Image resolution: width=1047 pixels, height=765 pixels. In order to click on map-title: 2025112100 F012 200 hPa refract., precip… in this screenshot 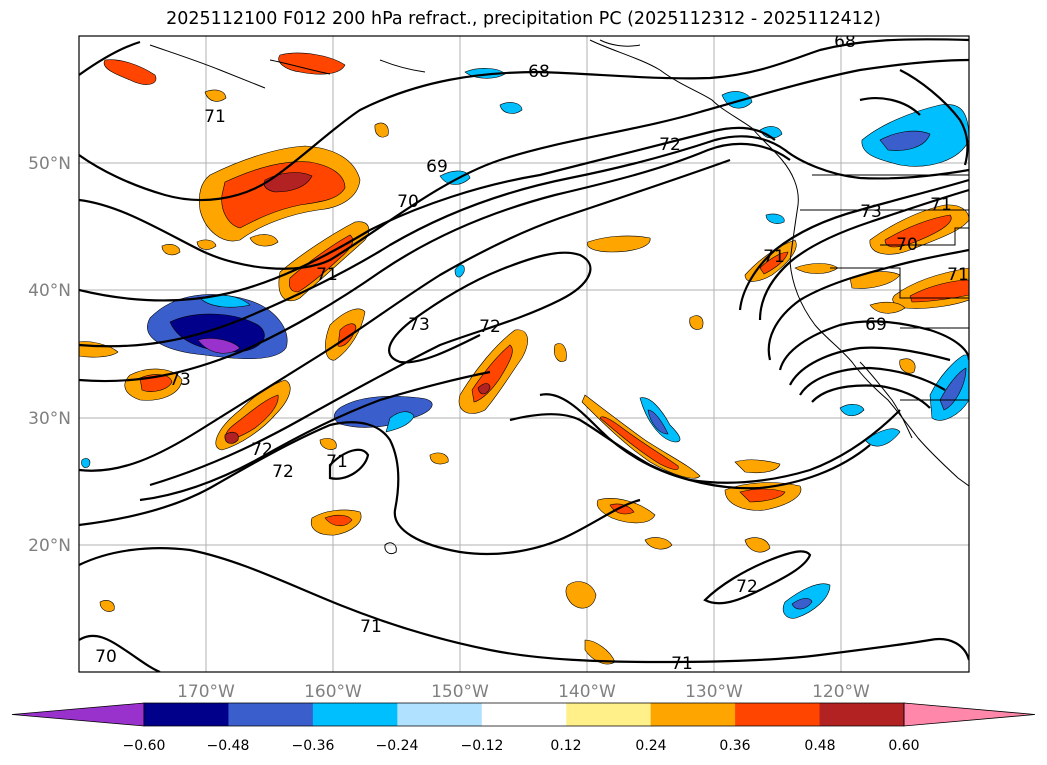, I will do `click(523, 19)`.